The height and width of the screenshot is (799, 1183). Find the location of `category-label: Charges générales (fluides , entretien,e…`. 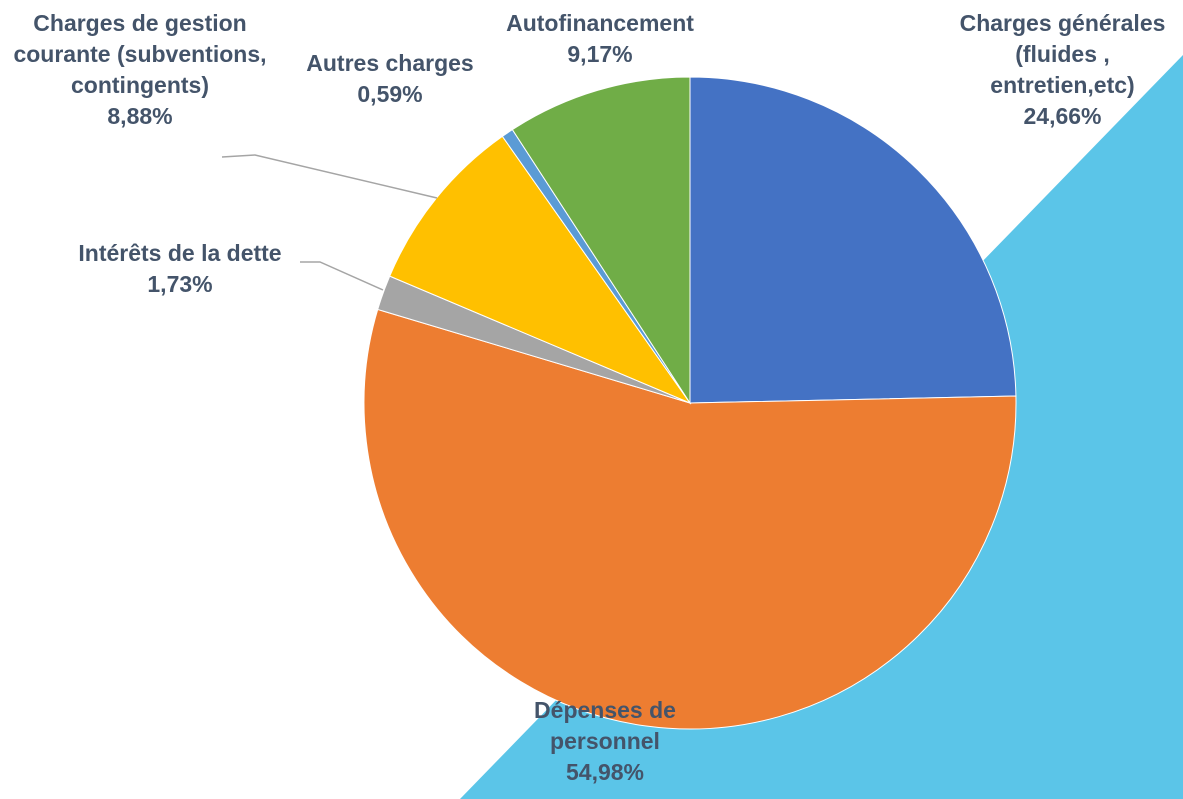

category-label: Charges générales (fluides , entretien,e… is located at coordinates (1062, 54).